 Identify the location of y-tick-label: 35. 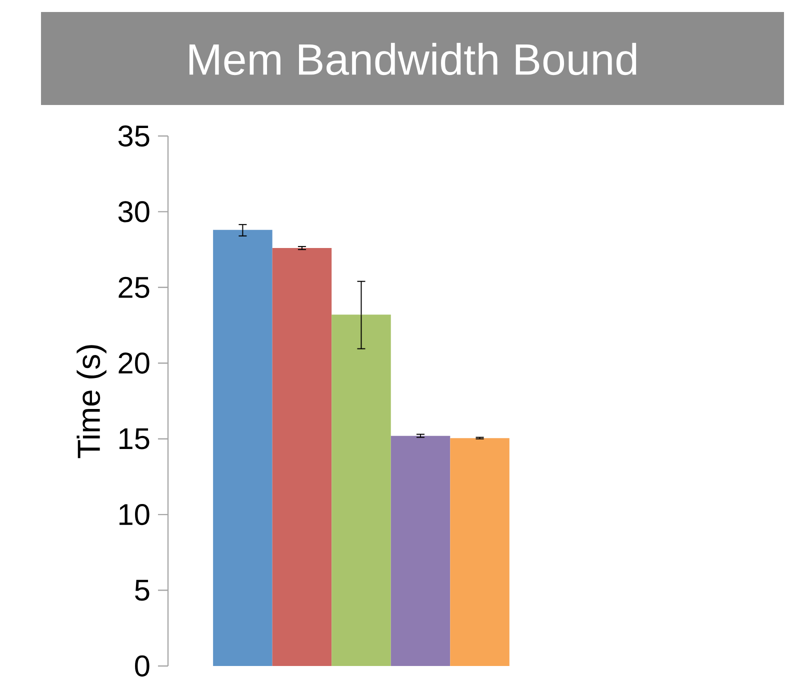
(134, 136).